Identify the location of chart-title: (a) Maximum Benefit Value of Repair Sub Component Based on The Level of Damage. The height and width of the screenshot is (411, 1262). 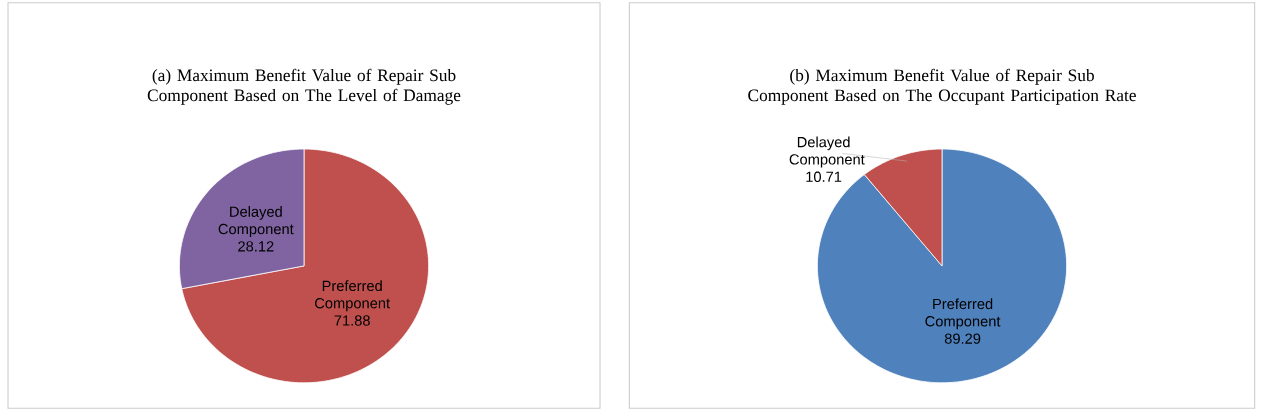
(304, 86).